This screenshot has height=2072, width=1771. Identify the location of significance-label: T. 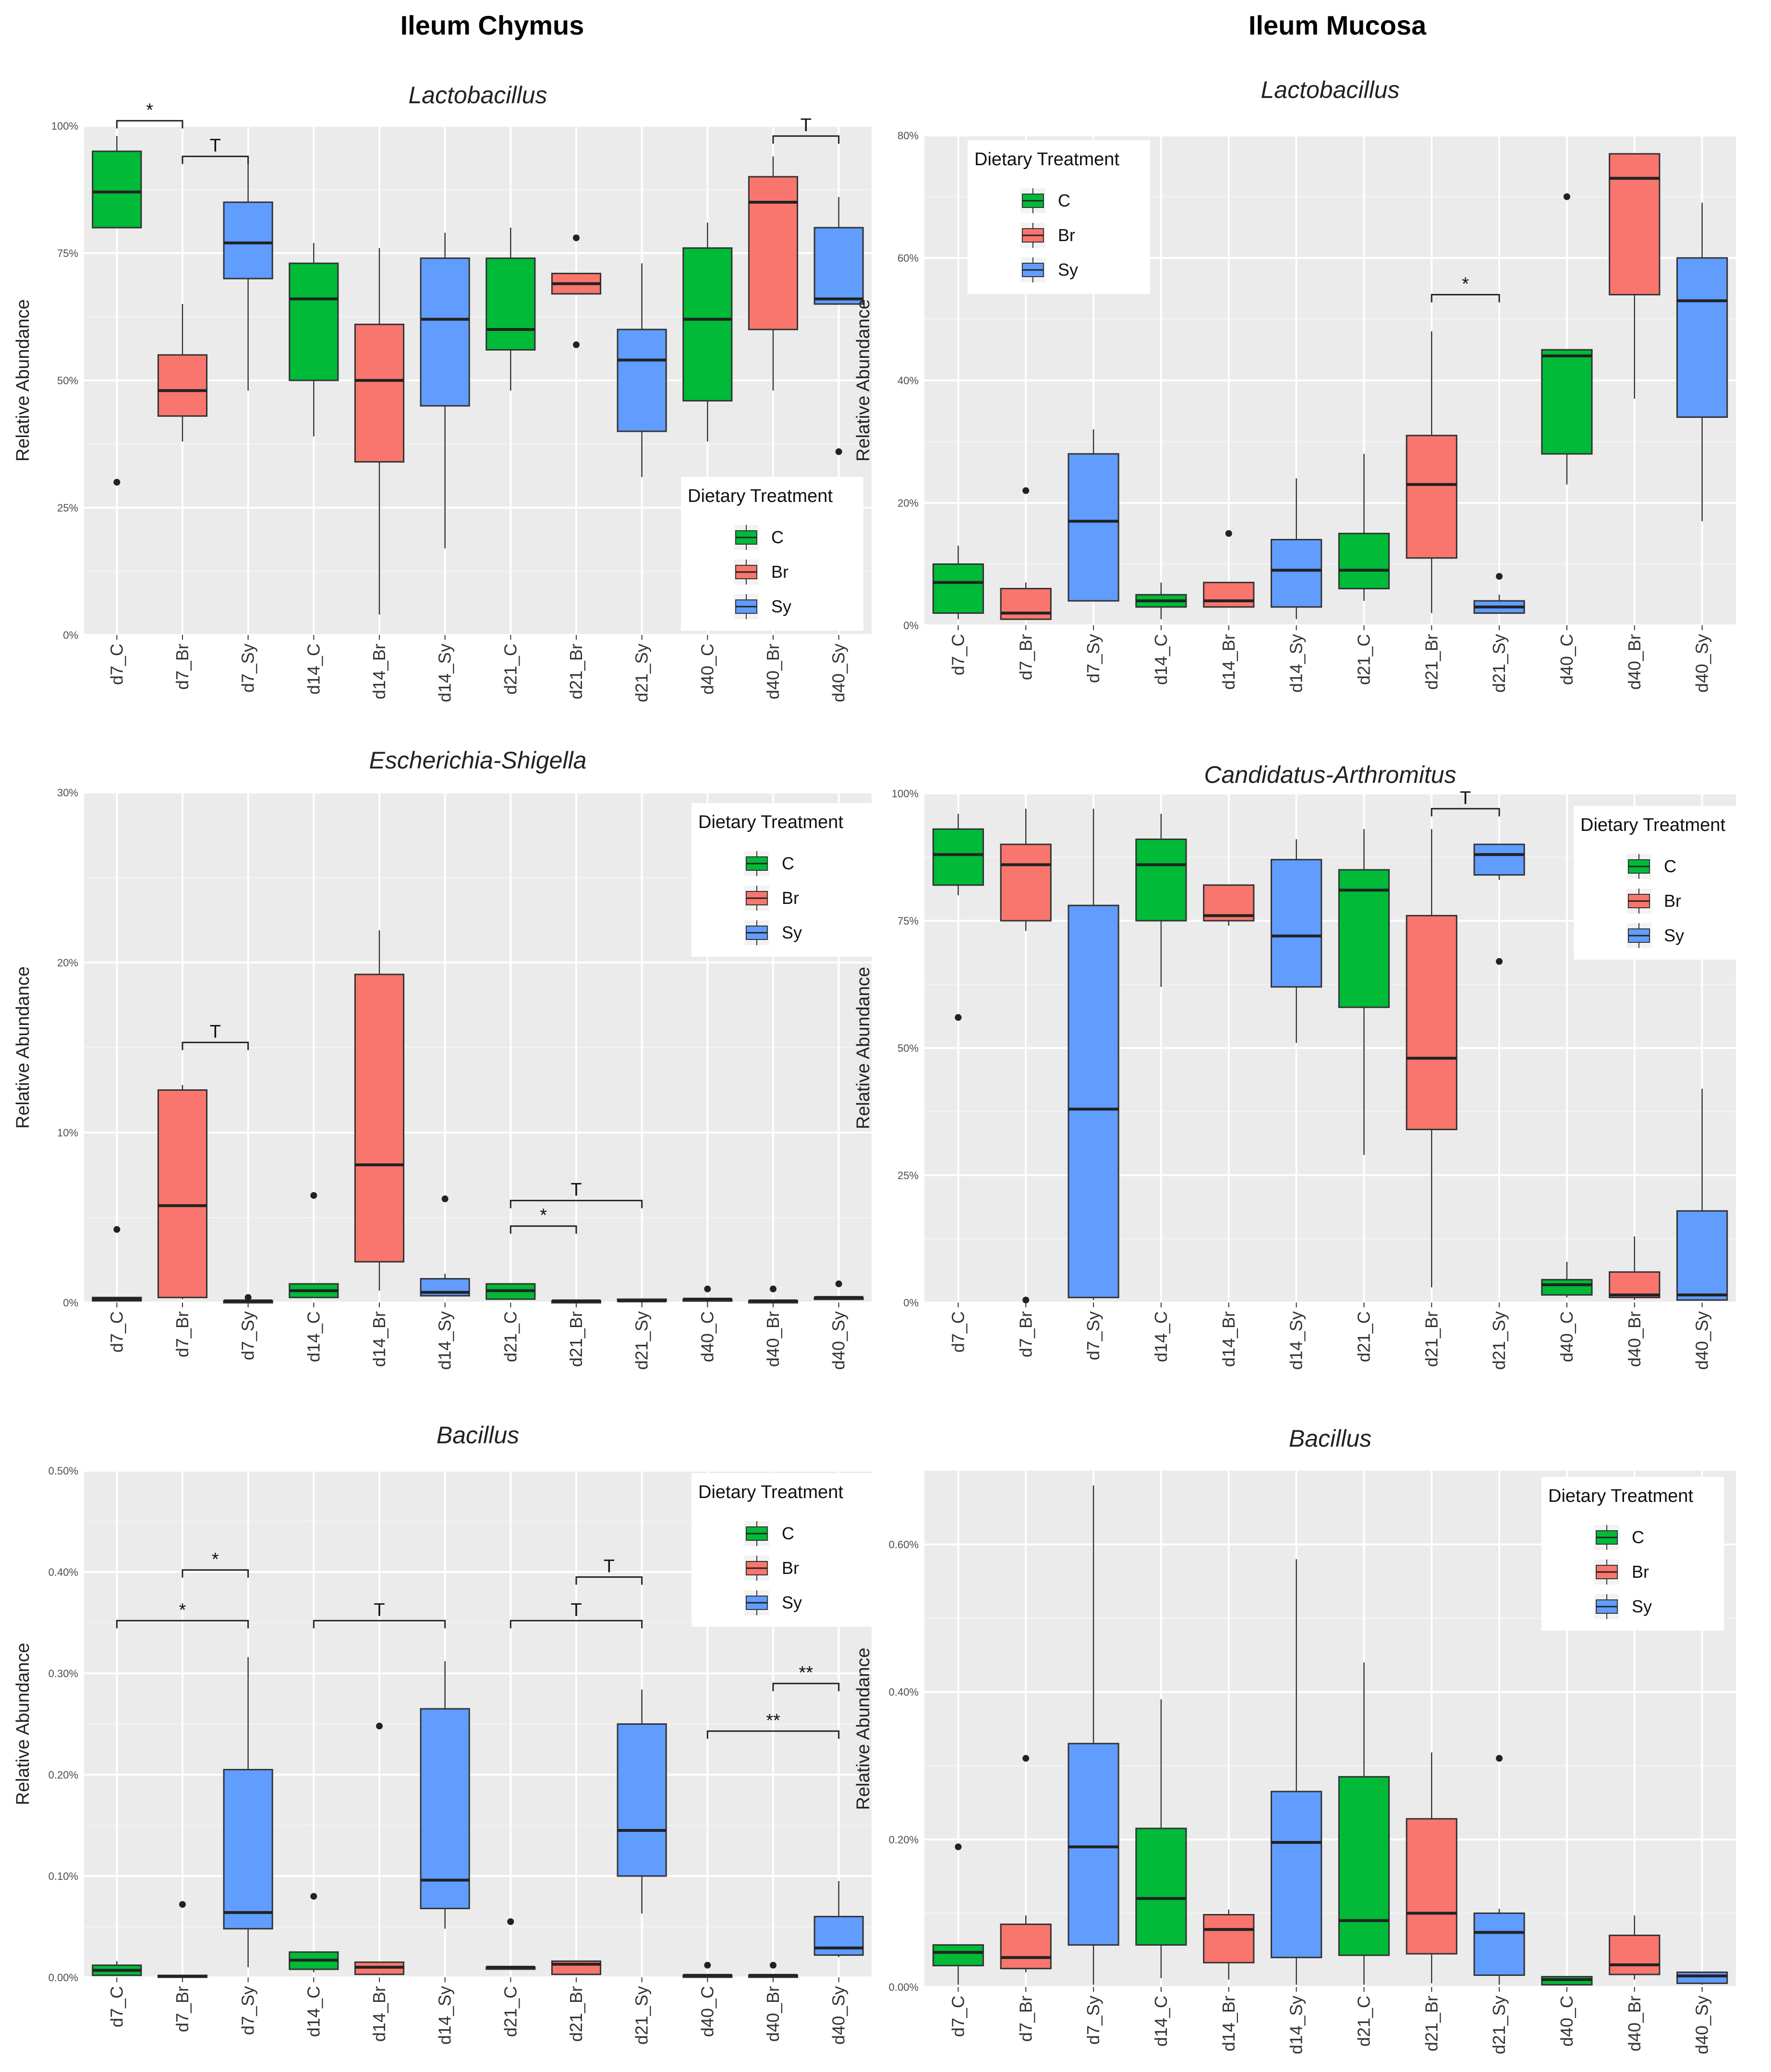
(807, 125).